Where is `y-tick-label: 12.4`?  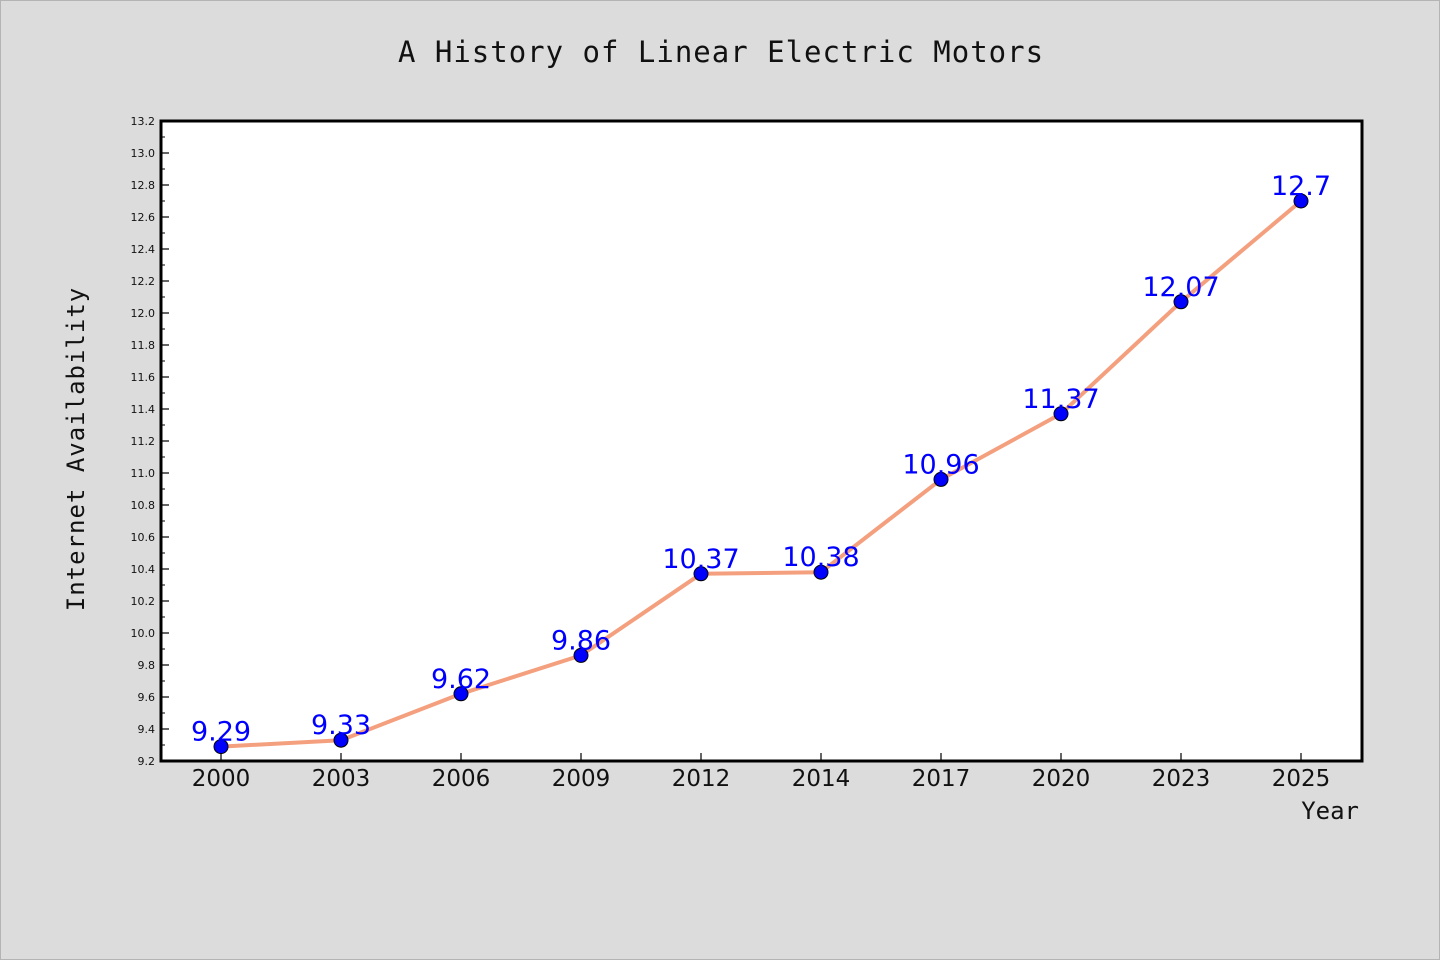
y-tick-label: 12.4 is located at coordinates (143, 249).